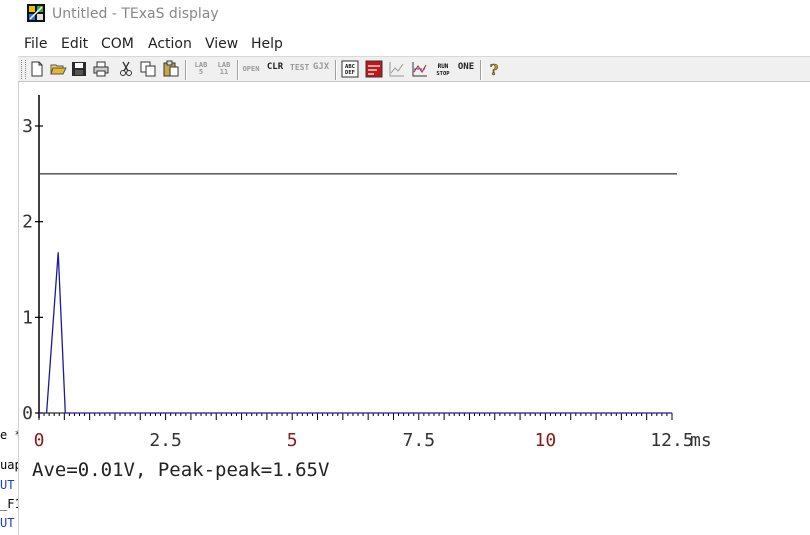 This screenshot has height=535, width=810. What do you see at coordinates (126, 69) in the screenshot?
I see `cut-icon` at bounding box center [126, 69].